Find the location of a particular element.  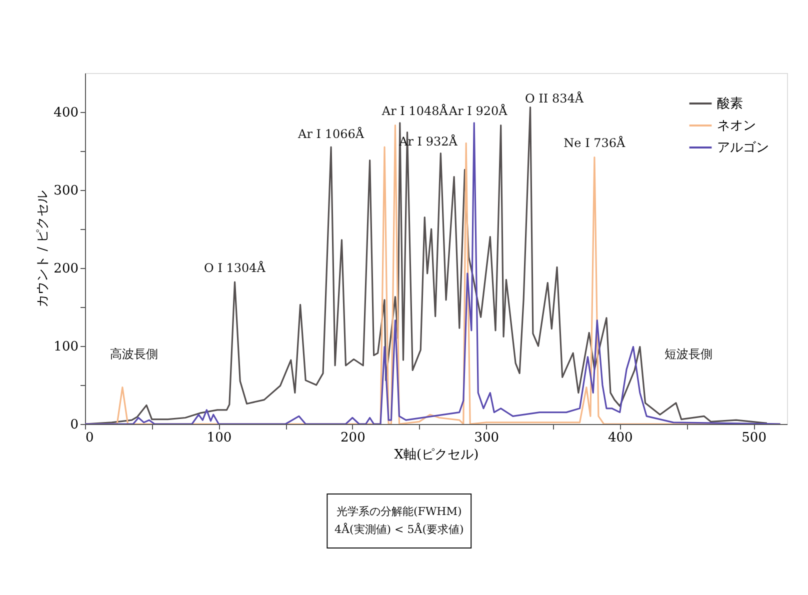

legend-label: ネオン is located at coordinates (736, 126).